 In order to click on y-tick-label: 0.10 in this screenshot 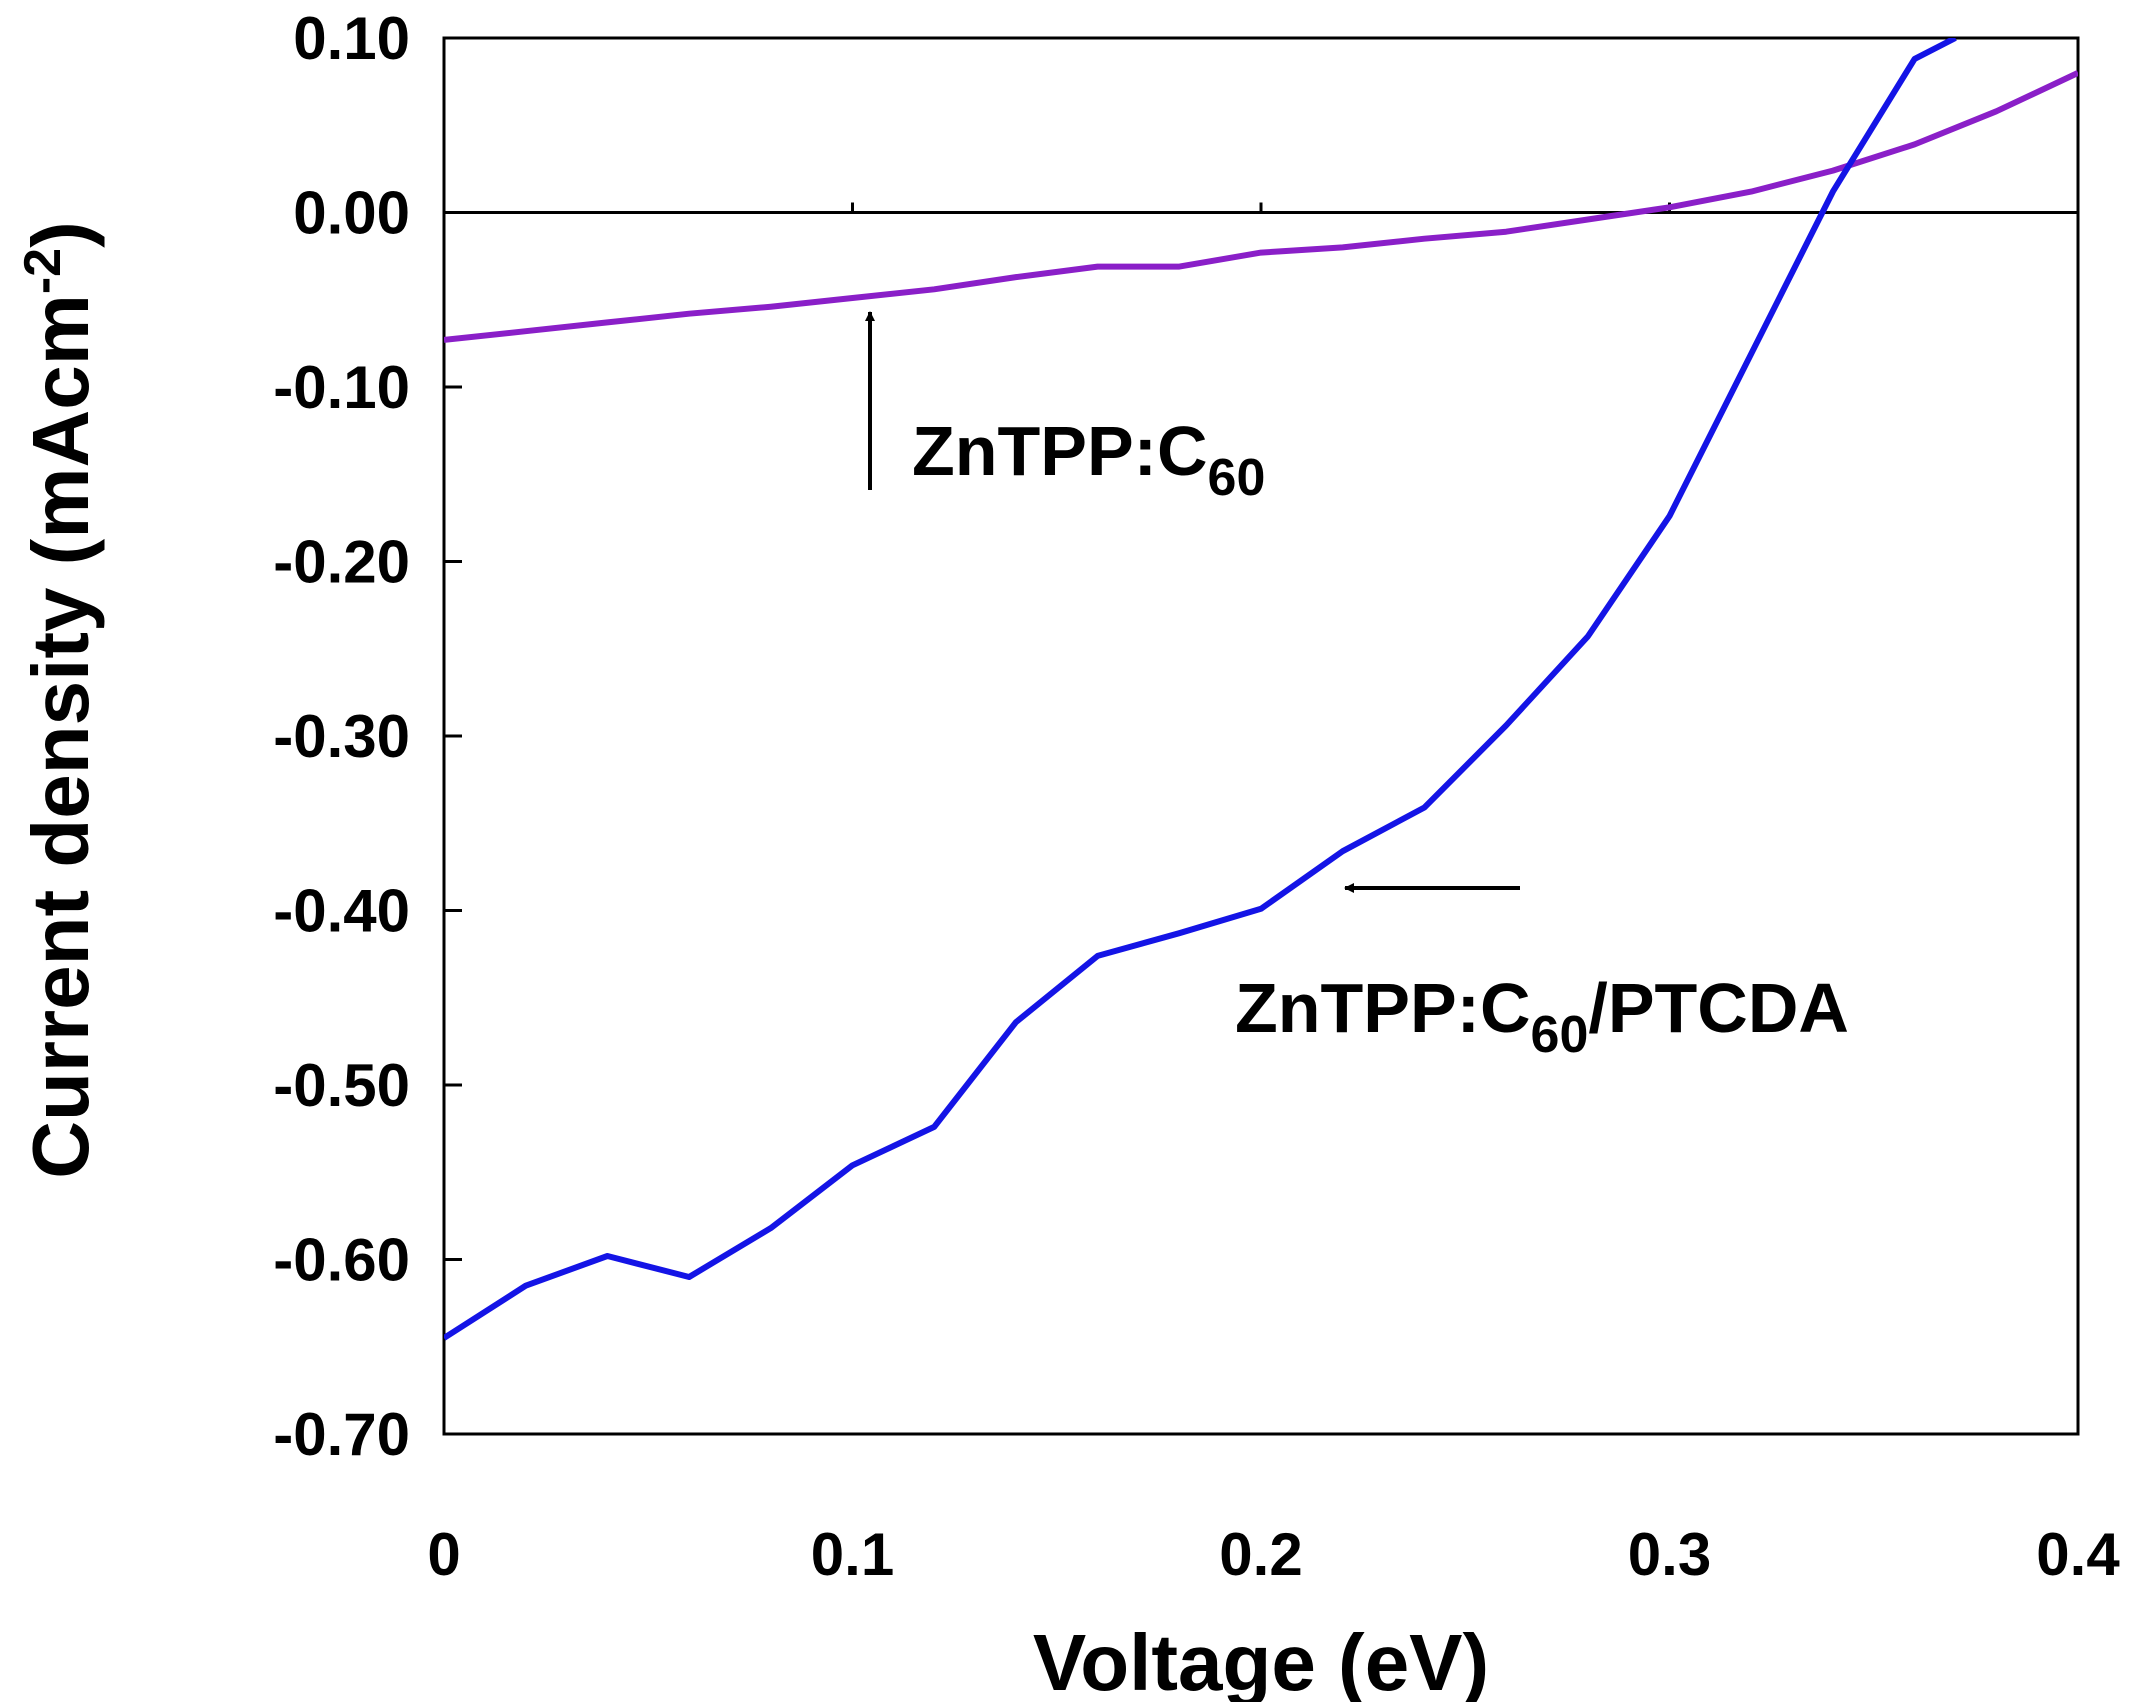, I will do `click(351, 38)`.